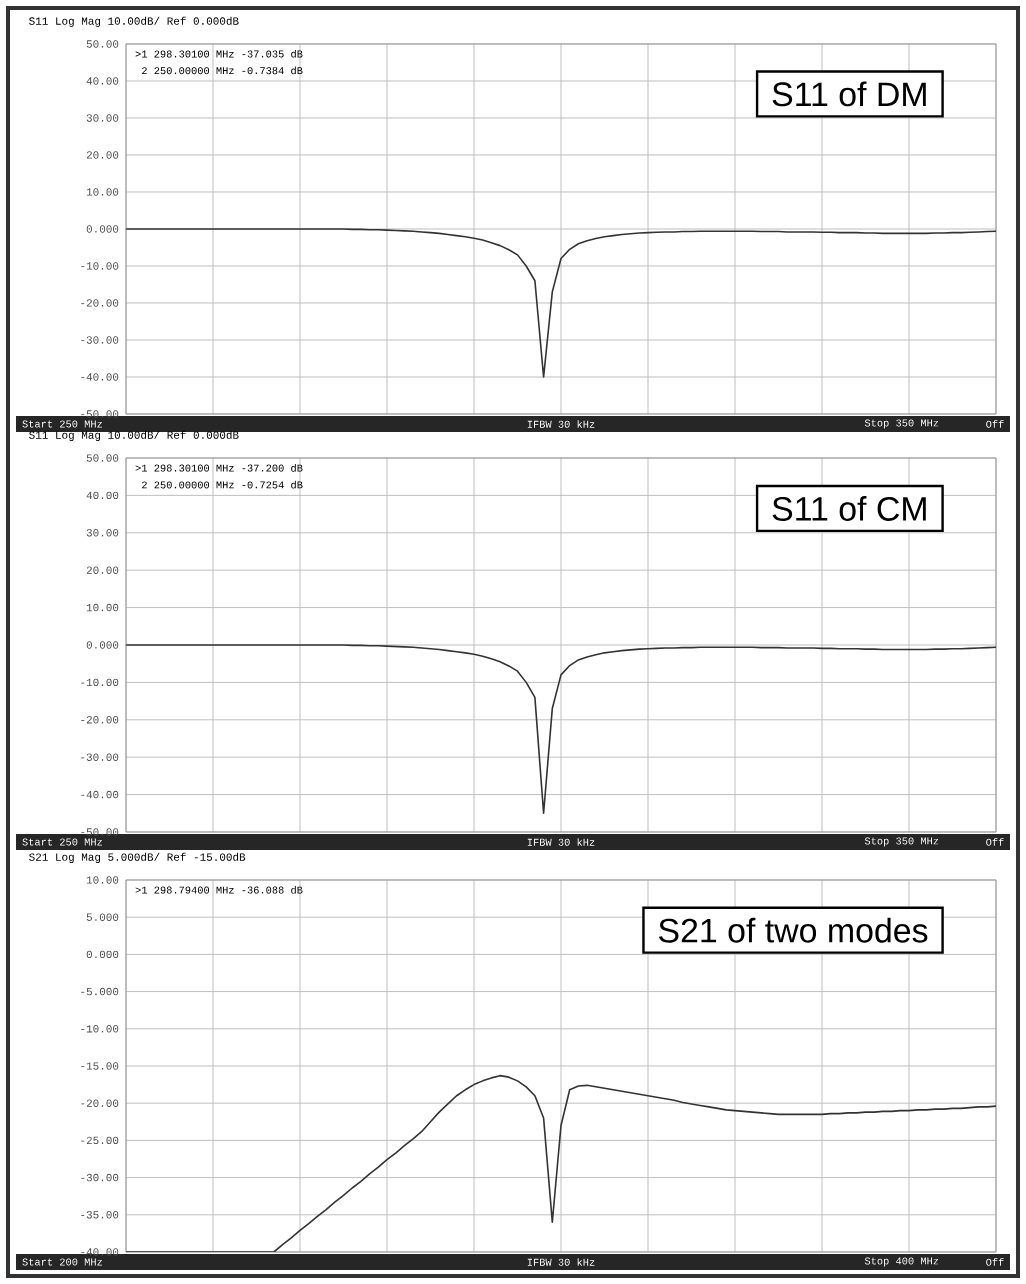 This screenshot has width=1026, height=1284. What do you see at coordinates (849, 94) in the screenshot?
I see `annotation: S11 of DM` at bounding box center [849, 94].